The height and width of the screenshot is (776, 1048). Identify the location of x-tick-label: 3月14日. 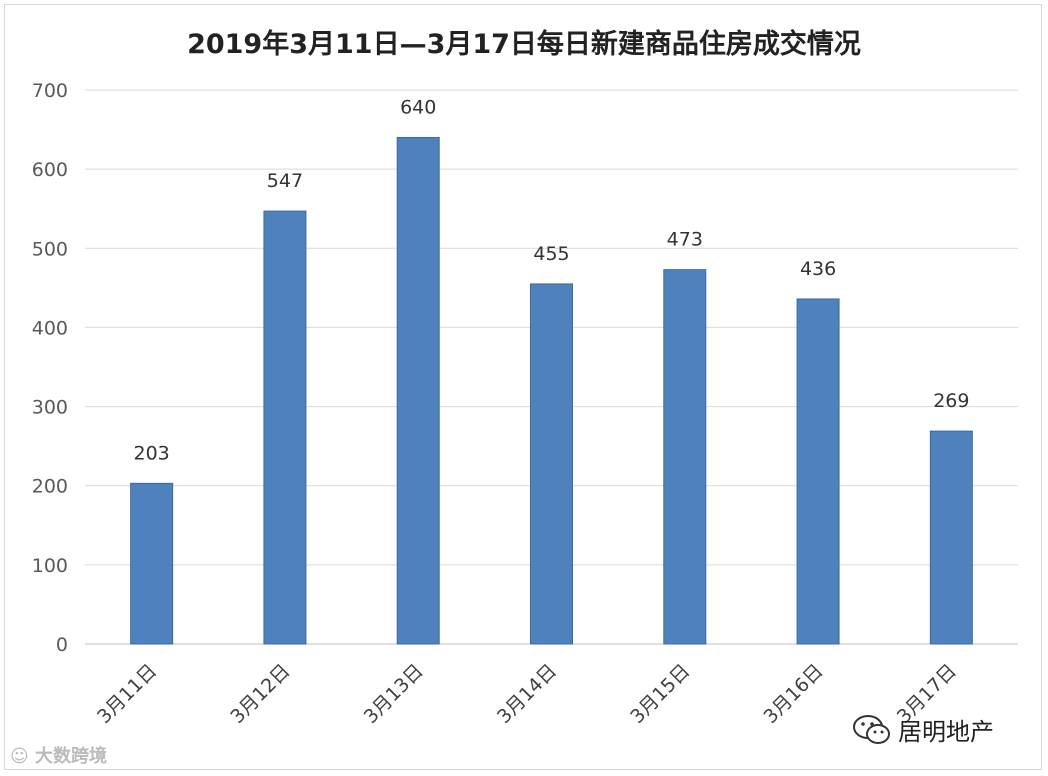
(527, 694).